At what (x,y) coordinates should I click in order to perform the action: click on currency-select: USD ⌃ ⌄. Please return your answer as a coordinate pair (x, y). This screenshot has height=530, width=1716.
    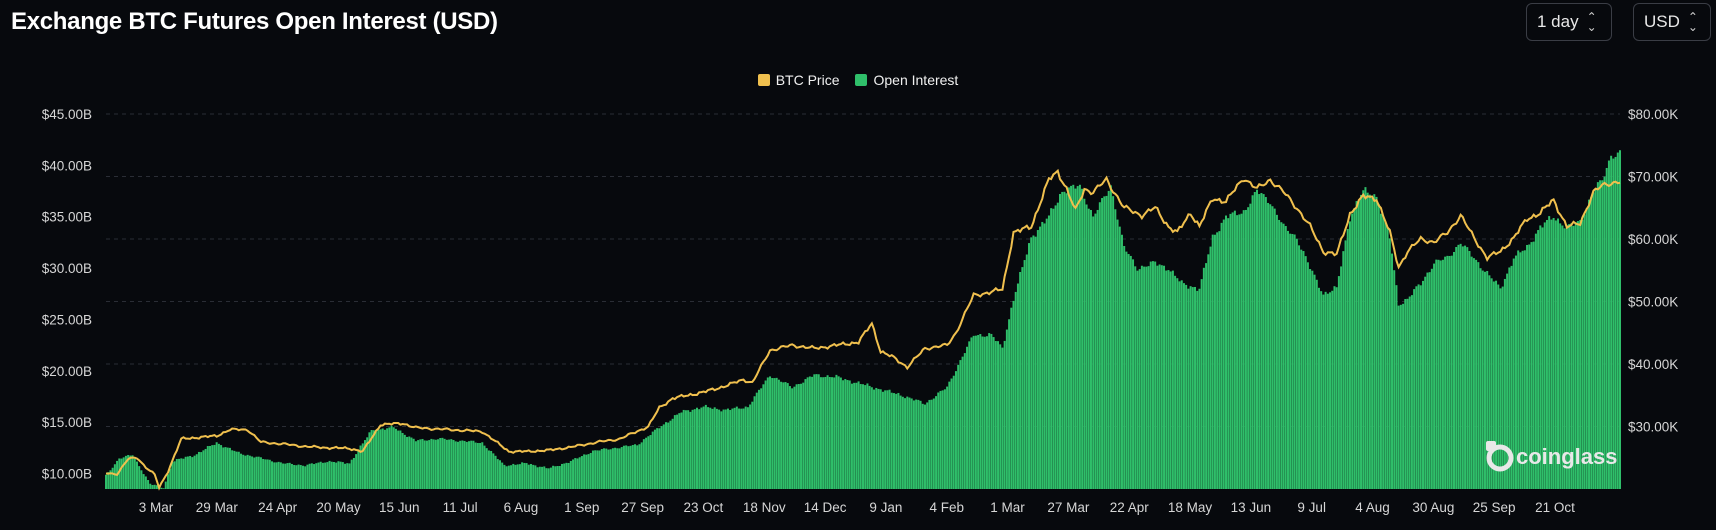
    Looking at the image, I should click on (1672, 22).